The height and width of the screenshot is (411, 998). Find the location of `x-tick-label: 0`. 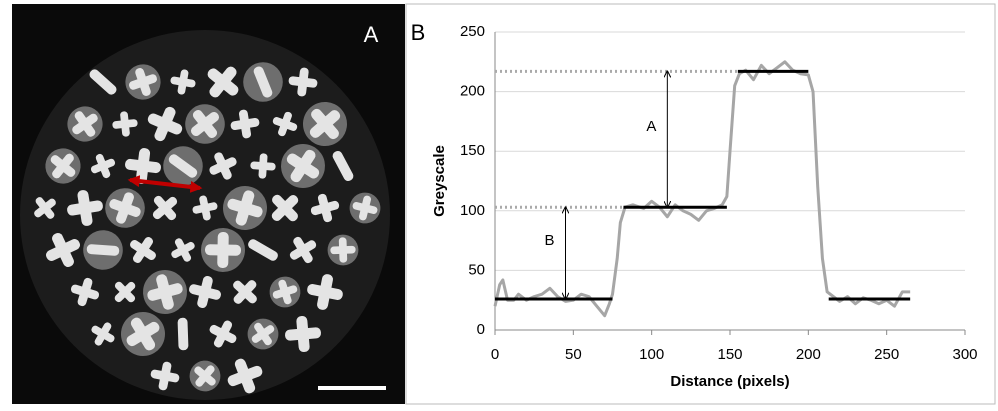

x-tick-label: 0 is located at coordinates (495, 354).